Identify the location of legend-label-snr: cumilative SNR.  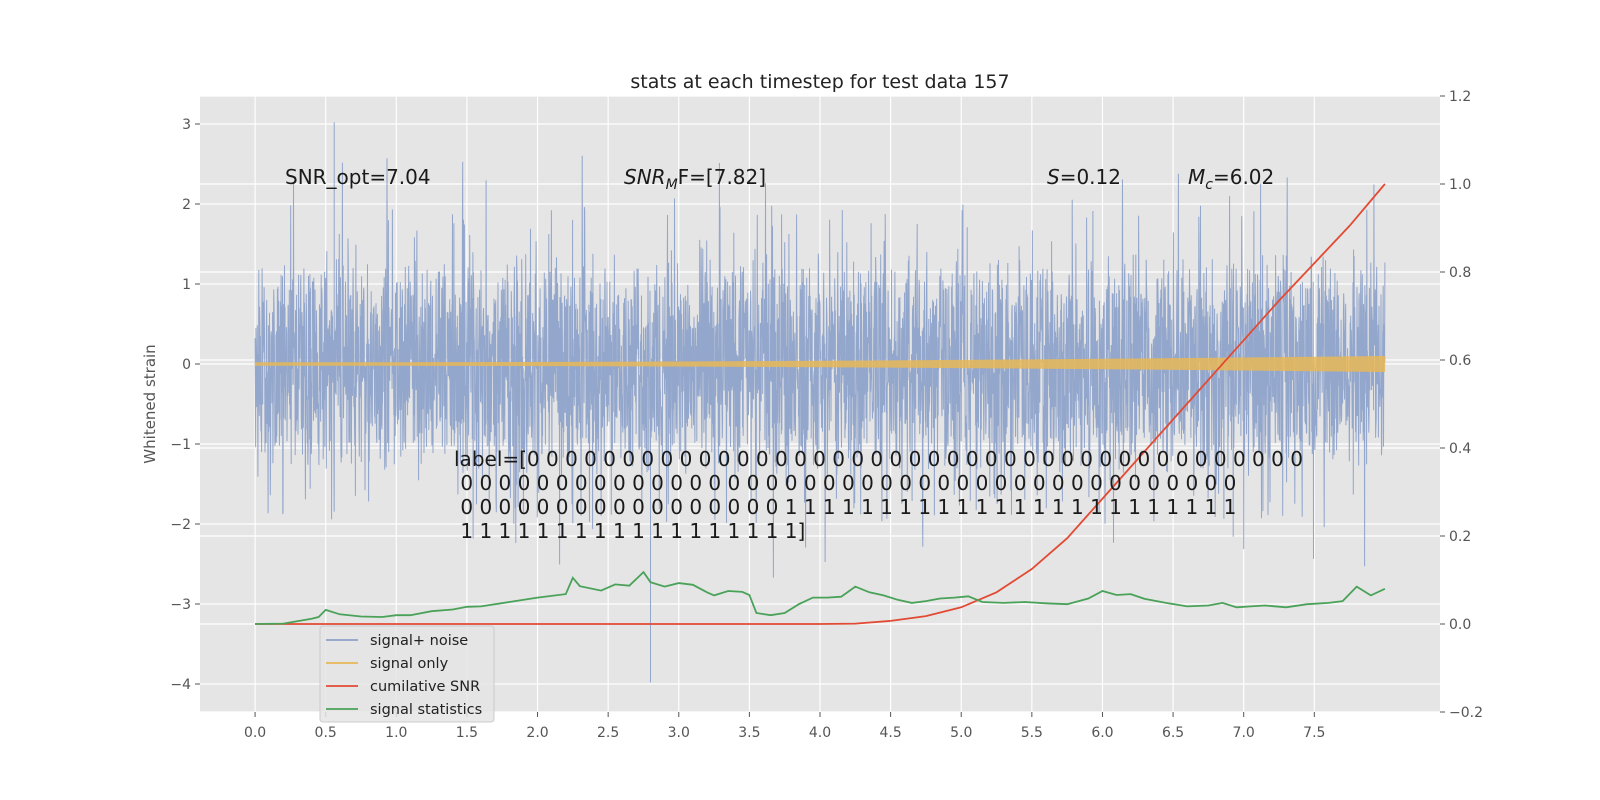
(425, 687).